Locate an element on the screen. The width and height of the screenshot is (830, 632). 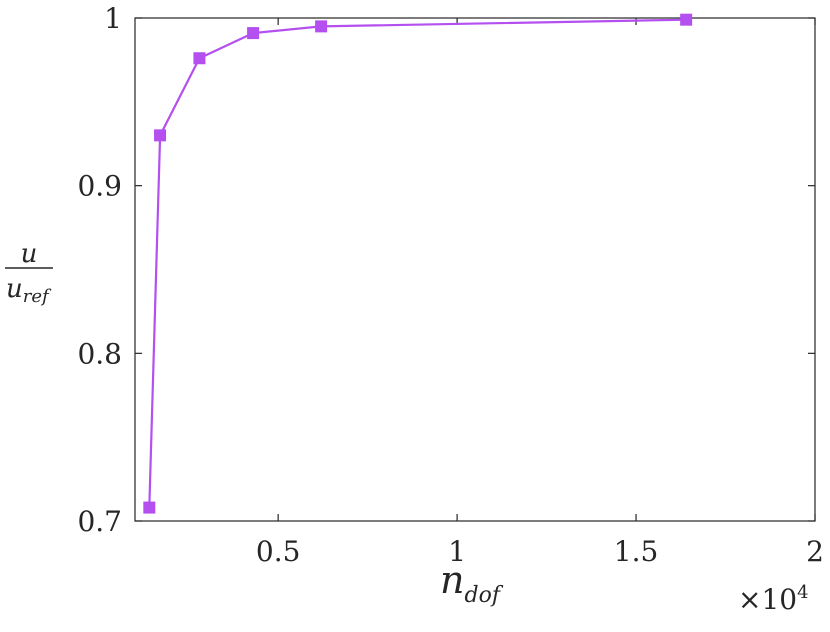
x-tick-label: 1.5 is located at coordinates (636, 551).